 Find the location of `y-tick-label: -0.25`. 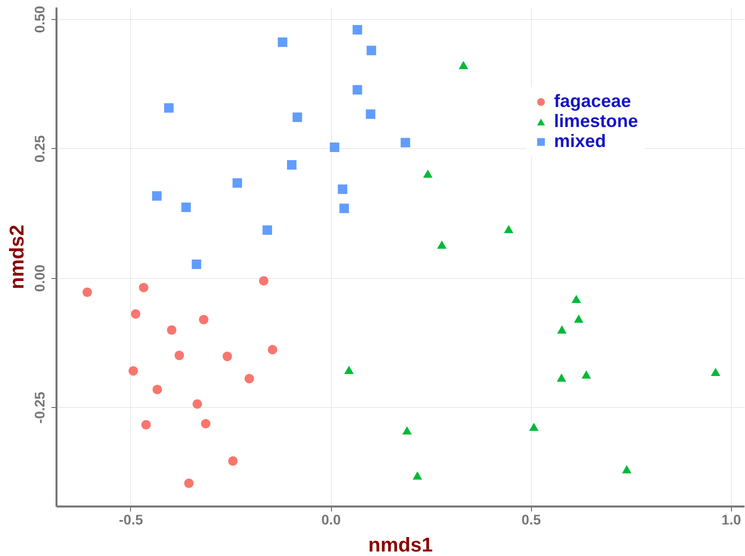

y-tick-label: -0.25 is located at coordinates (40, 407).